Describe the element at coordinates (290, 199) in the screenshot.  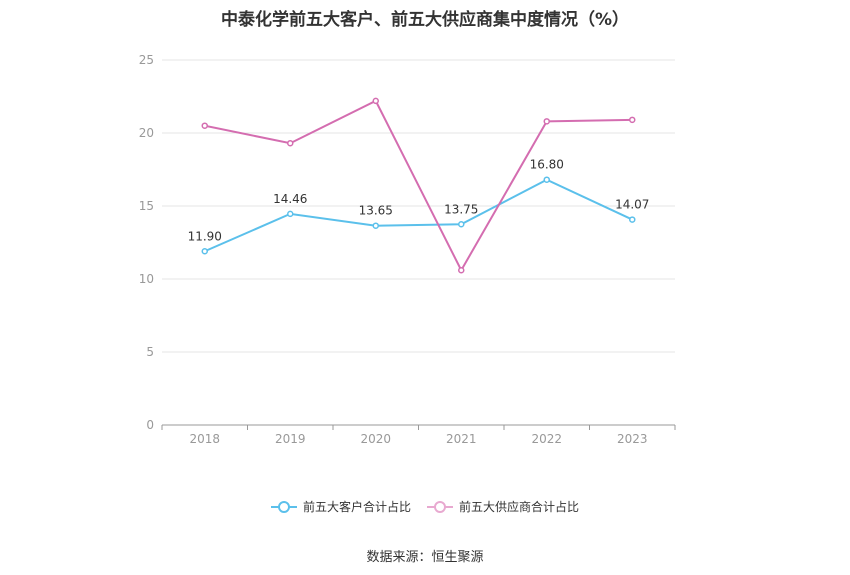
I see `data-label: 14.46` at that location.